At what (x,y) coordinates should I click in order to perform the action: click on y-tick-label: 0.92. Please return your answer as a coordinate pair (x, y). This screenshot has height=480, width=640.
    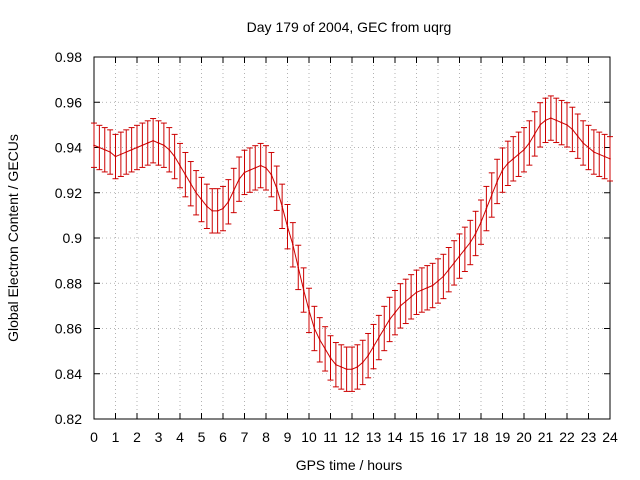
    Looking at the image, I should click on (68, 193).